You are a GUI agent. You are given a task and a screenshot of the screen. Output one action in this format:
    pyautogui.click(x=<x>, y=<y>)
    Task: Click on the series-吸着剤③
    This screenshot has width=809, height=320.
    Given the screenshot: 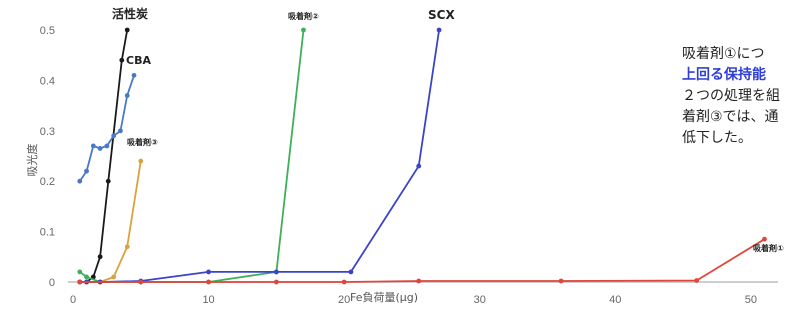 What is the action you would take?
    pyautogui.click(x=110, y=221)
    